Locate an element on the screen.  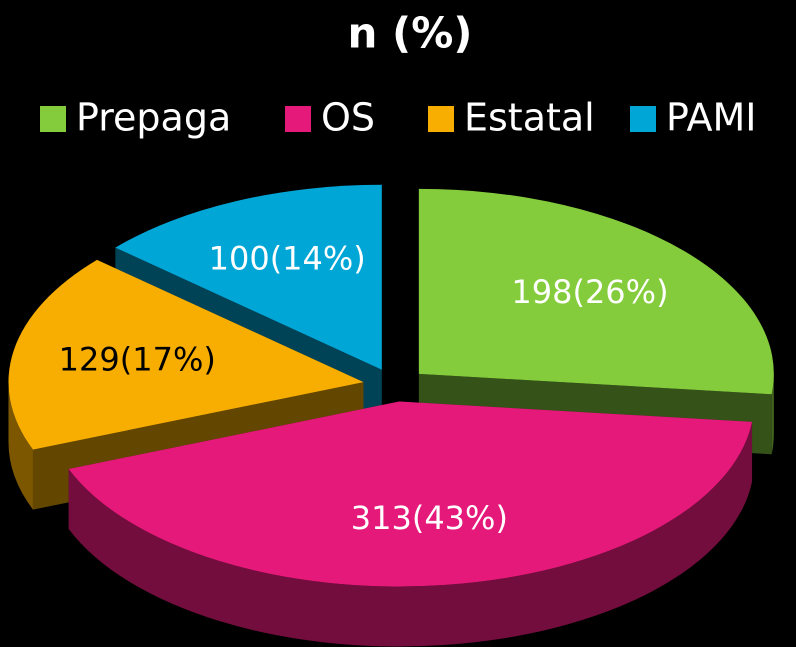
legend: Prepaga OS Estatal PAMI is located at coordinates (398, 118).